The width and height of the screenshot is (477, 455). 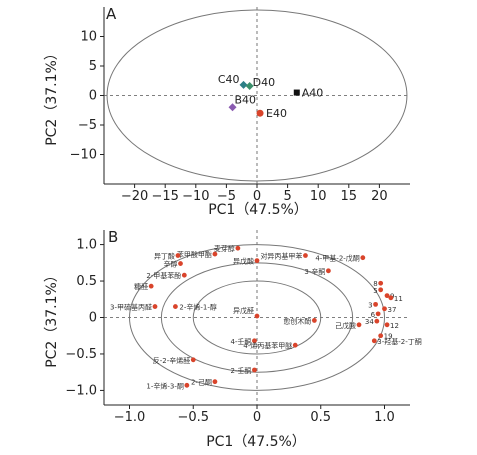 What do you see at coordinates (398, 299) in the screenshot?
I see `panel-b-loading-label: 11` at bounding box center [398, 299].